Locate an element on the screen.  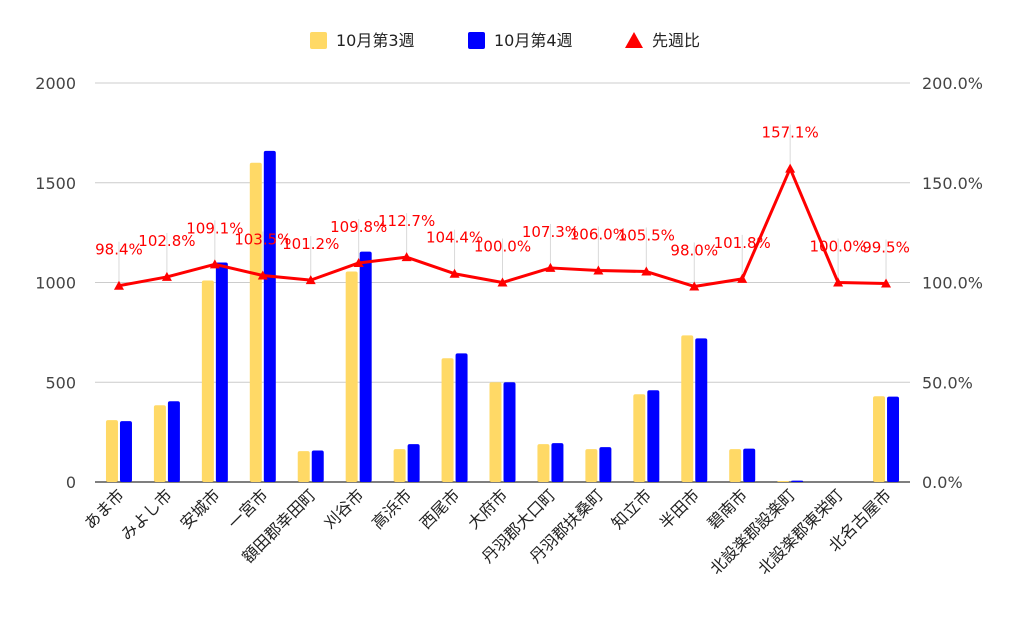
left-tick-label: 0 is located at coordinates (71, 482).